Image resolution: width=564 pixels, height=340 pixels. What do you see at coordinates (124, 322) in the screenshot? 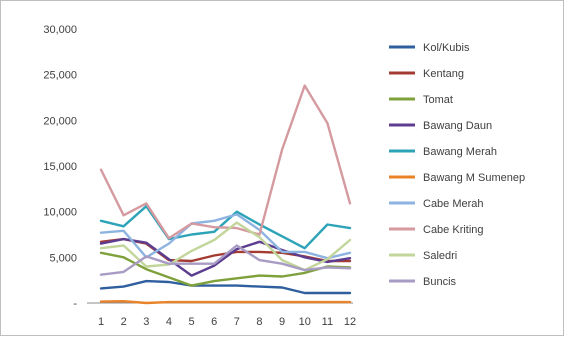
I see `x-tick-label: 2` at bounding box center [124, 322].